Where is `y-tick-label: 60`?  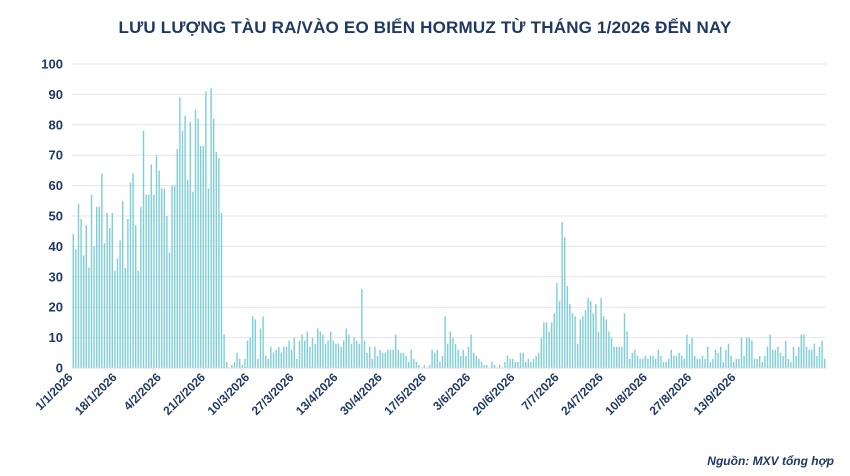
y-tick-label: 60 is located at coordinates (56, 185).